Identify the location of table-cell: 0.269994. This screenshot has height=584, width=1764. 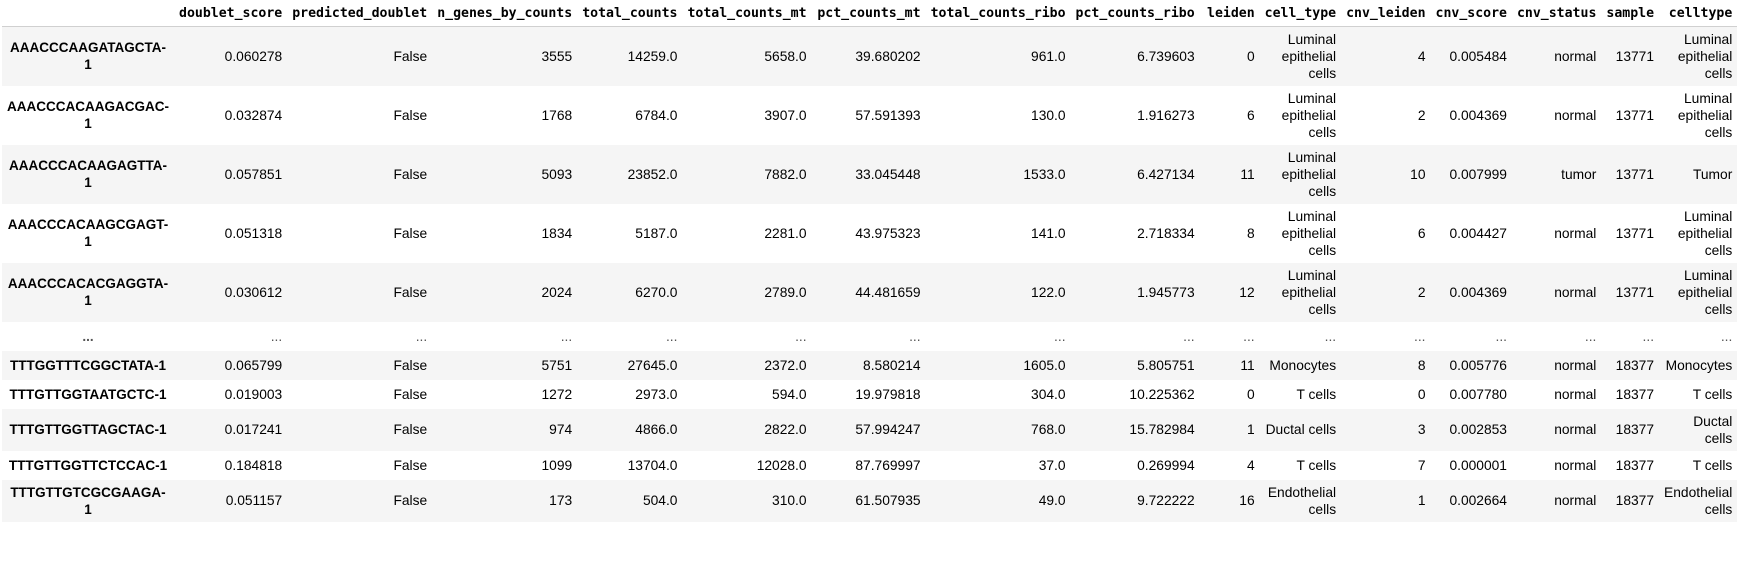
(1166, 465).